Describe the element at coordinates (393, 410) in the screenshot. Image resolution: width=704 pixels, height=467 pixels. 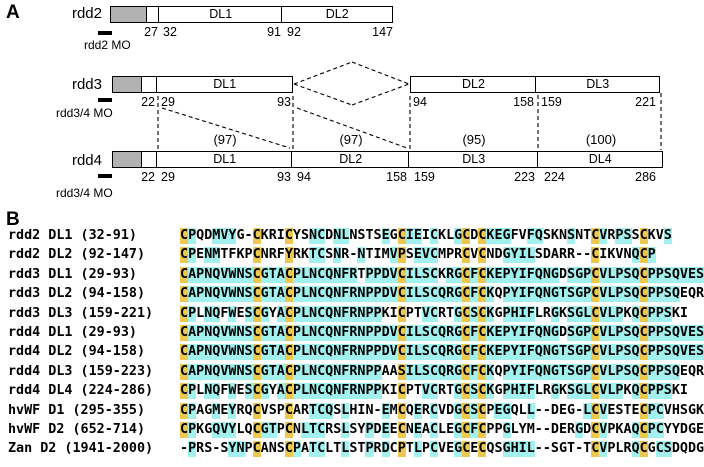
I see `aa-residue: M` at that location.